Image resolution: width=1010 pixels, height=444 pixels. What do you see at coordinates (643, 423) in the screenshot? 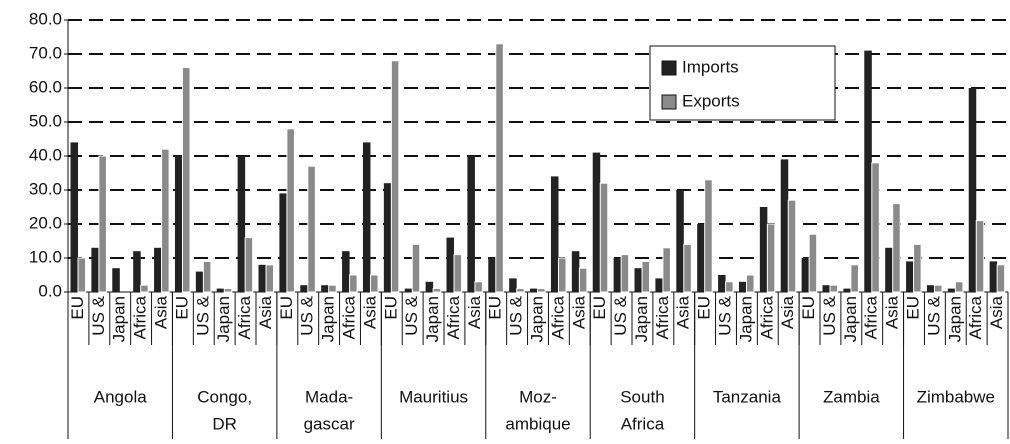
I see `group-label: Africa` at bounding box center [643, 423].